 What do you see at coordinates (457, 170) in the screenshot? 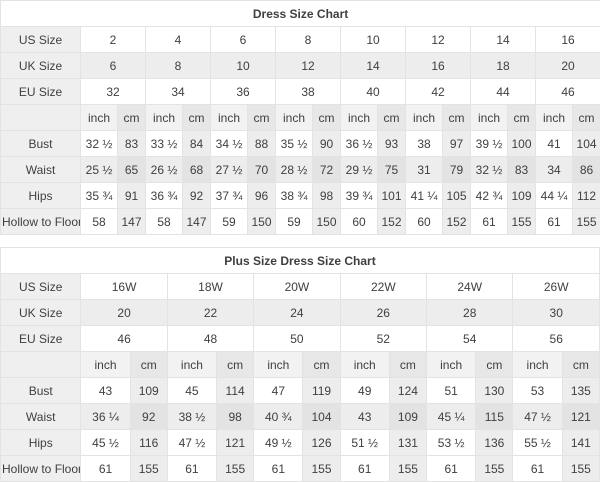
I see `measure-value-cm: 79` at bounding box center [457, 170].